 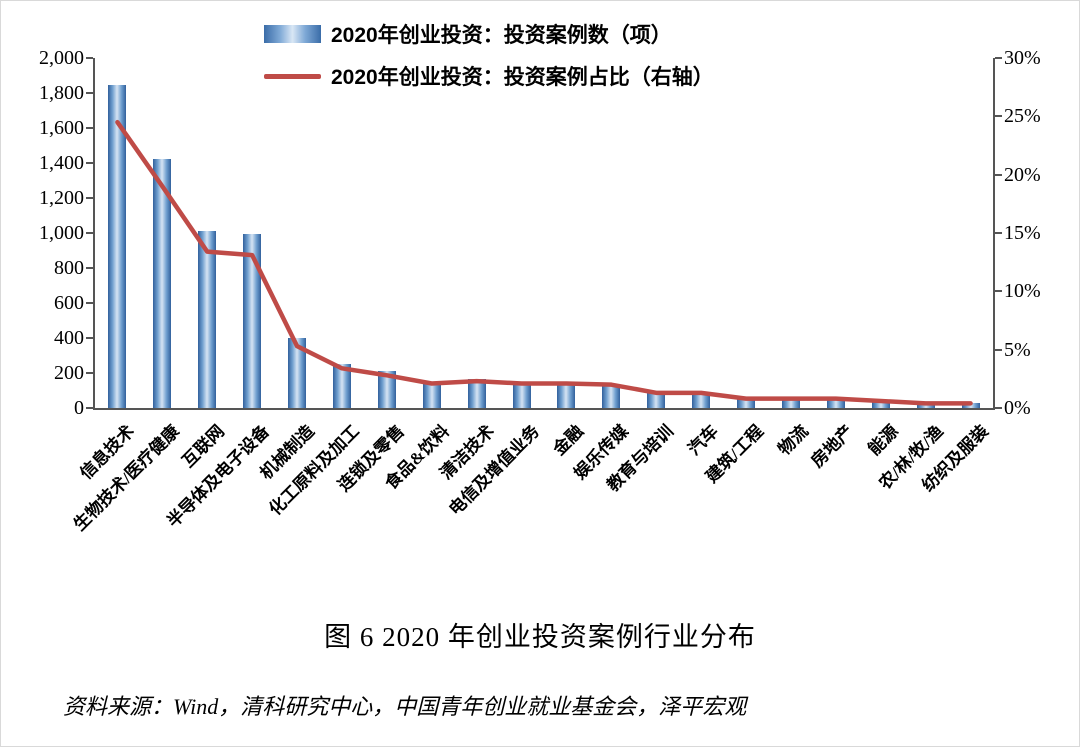 I want to click on source-note: 资料来源：Wind，清科研究中心，中国青年创业就业基金会，泽平宏观, so click(x=405, y=706).